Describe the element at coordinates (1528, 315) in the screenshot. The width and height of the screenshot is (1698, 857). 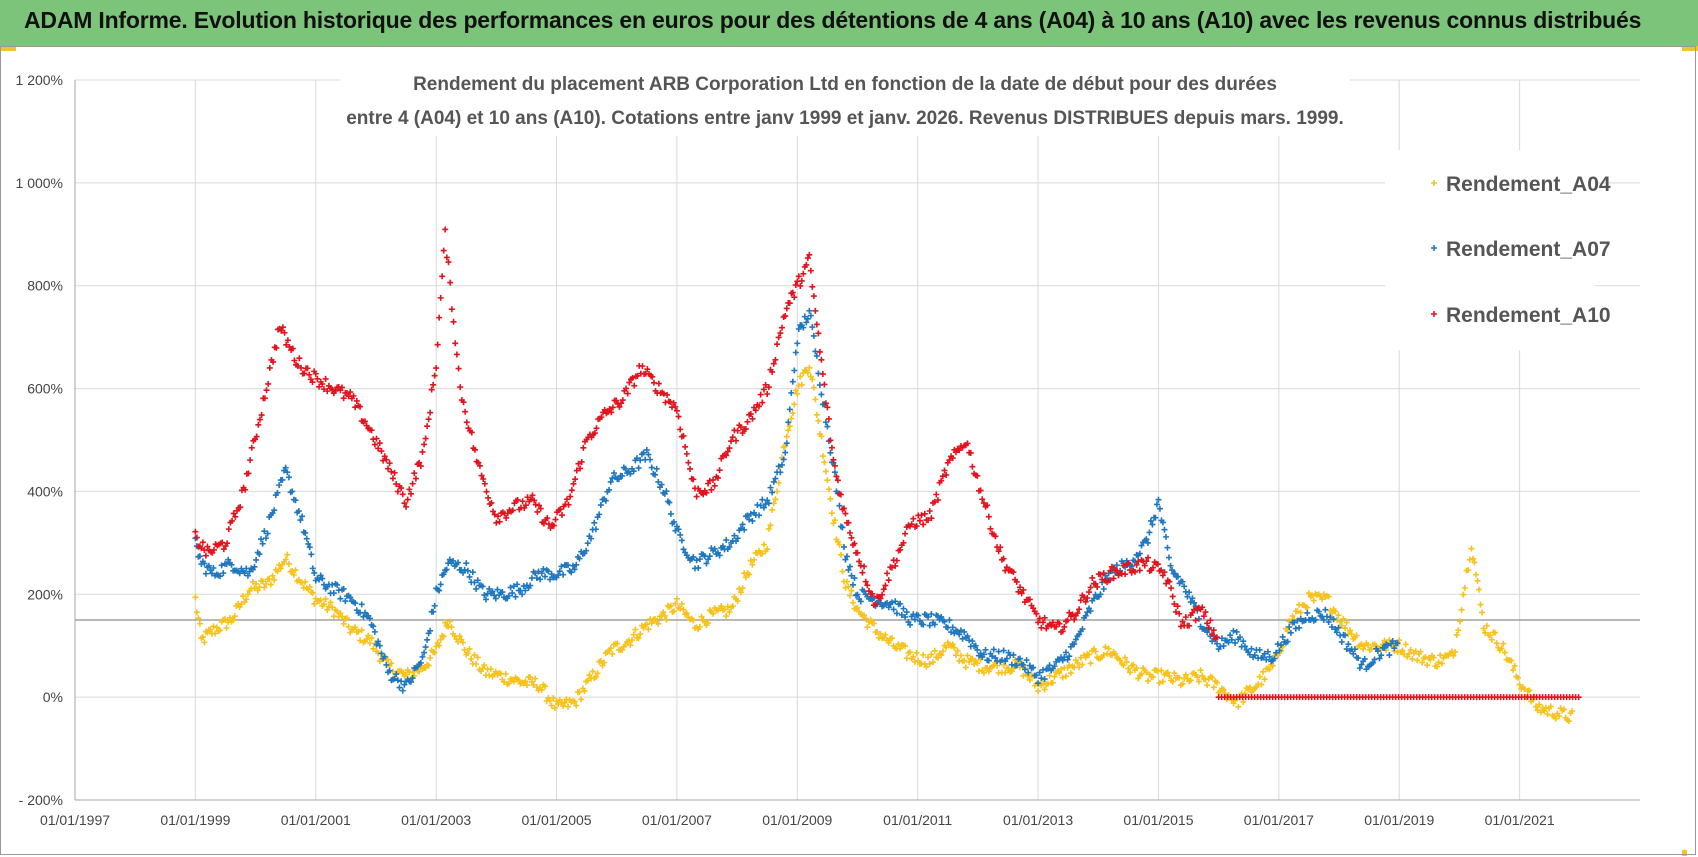
I see `legend-label: Rendement_A10` at that location.